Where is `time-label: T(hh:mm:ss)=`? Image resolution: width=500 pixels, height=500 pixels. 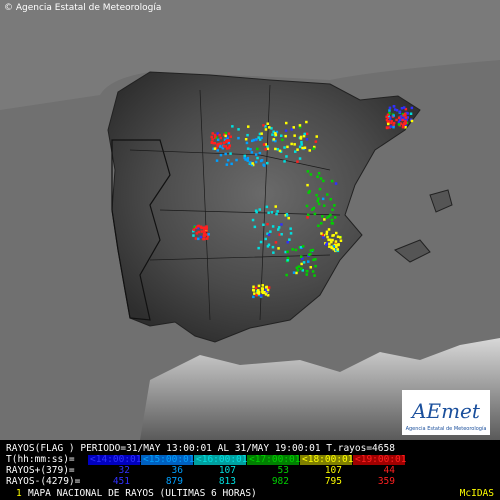 time-label: T(hh:mm:ss)= is located at coordinates (40, 459).